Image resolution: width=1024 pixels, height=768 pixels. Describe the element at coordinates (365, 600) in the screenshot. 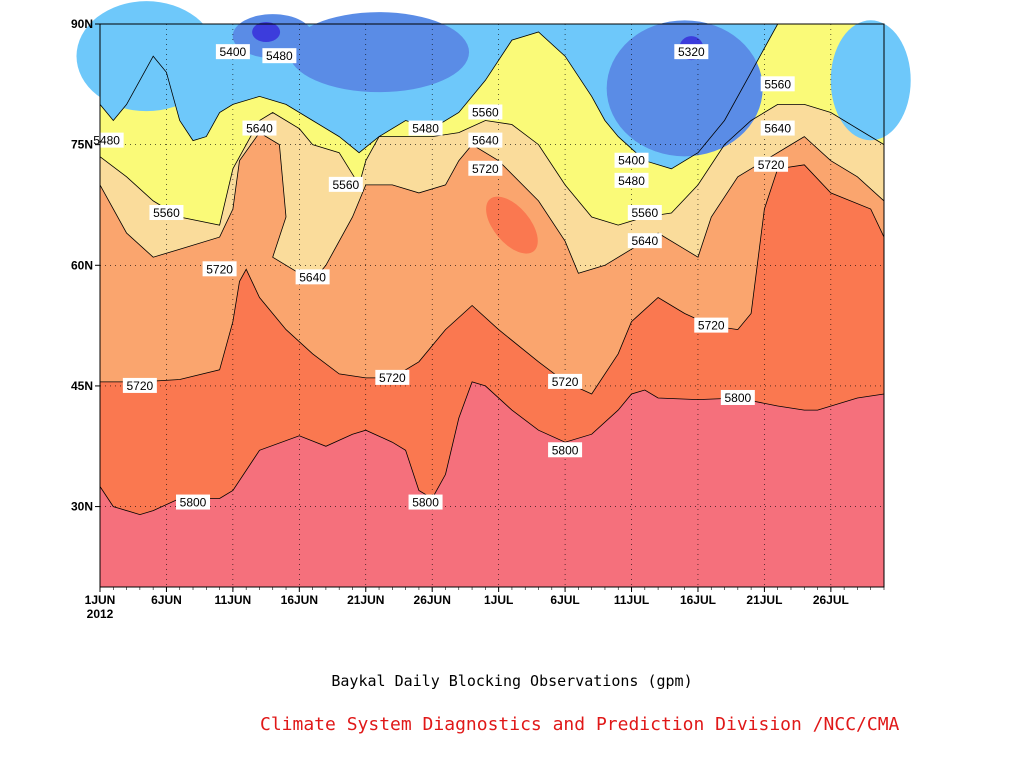

I see `x-tick-label: 21JUN` at that location.